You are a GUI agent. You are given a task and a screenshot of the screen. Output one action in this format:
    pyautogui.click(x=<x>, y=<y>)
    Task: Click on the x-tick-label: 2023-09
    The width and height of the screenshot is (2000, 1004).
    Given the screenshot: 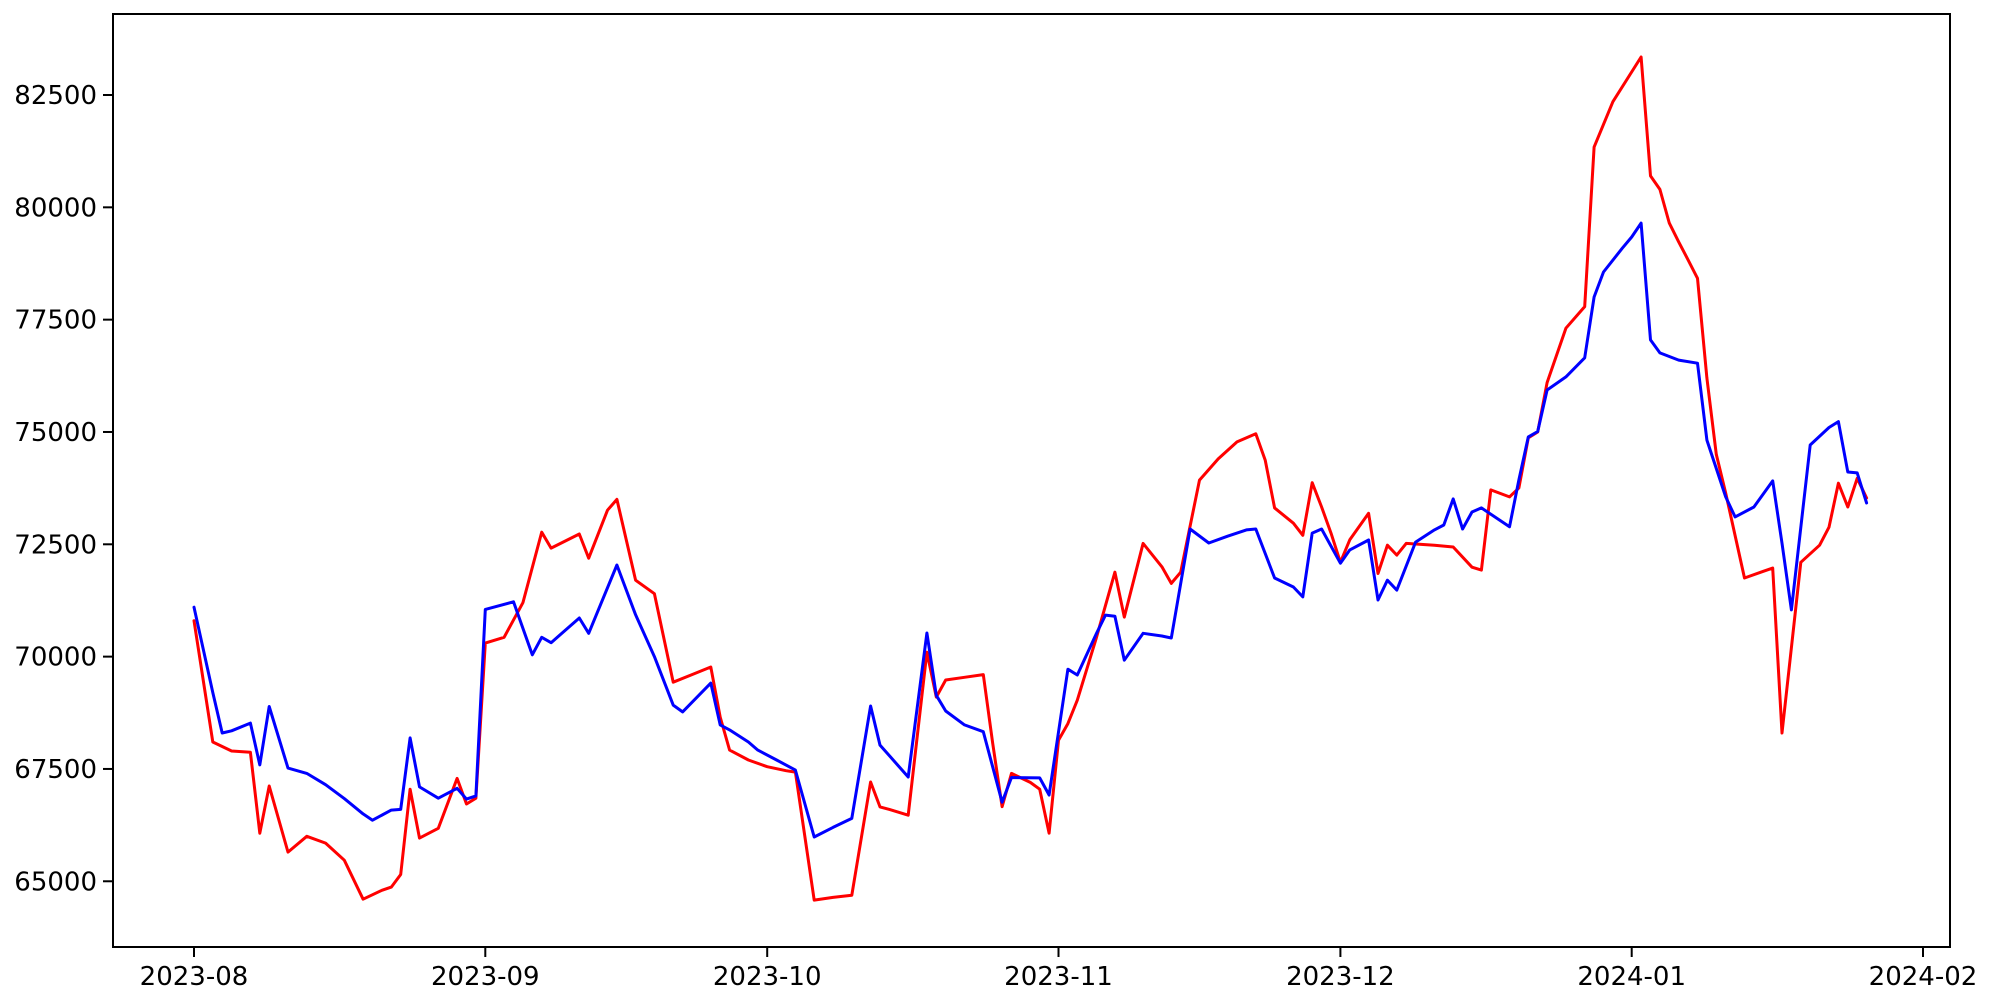 What is the action you would take?
    pyautogui.click(x=485, y=977)
    